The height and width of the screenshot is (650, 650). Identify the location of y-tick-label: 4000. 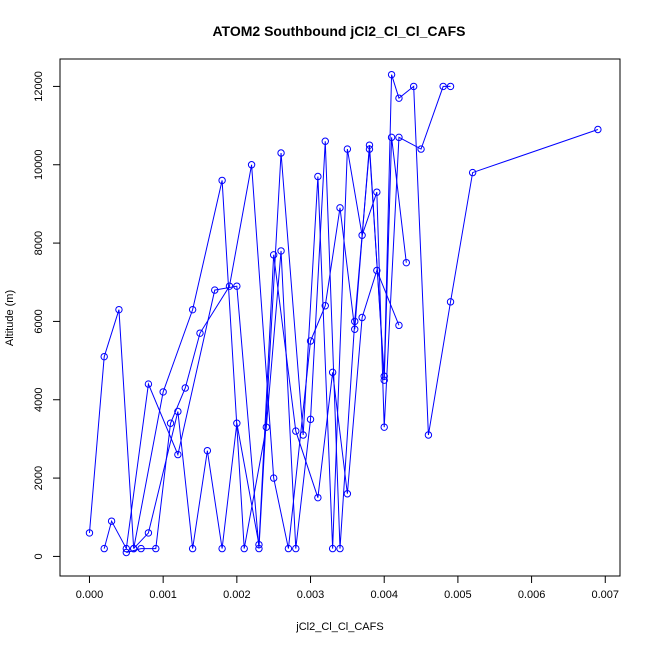
(39, 400).